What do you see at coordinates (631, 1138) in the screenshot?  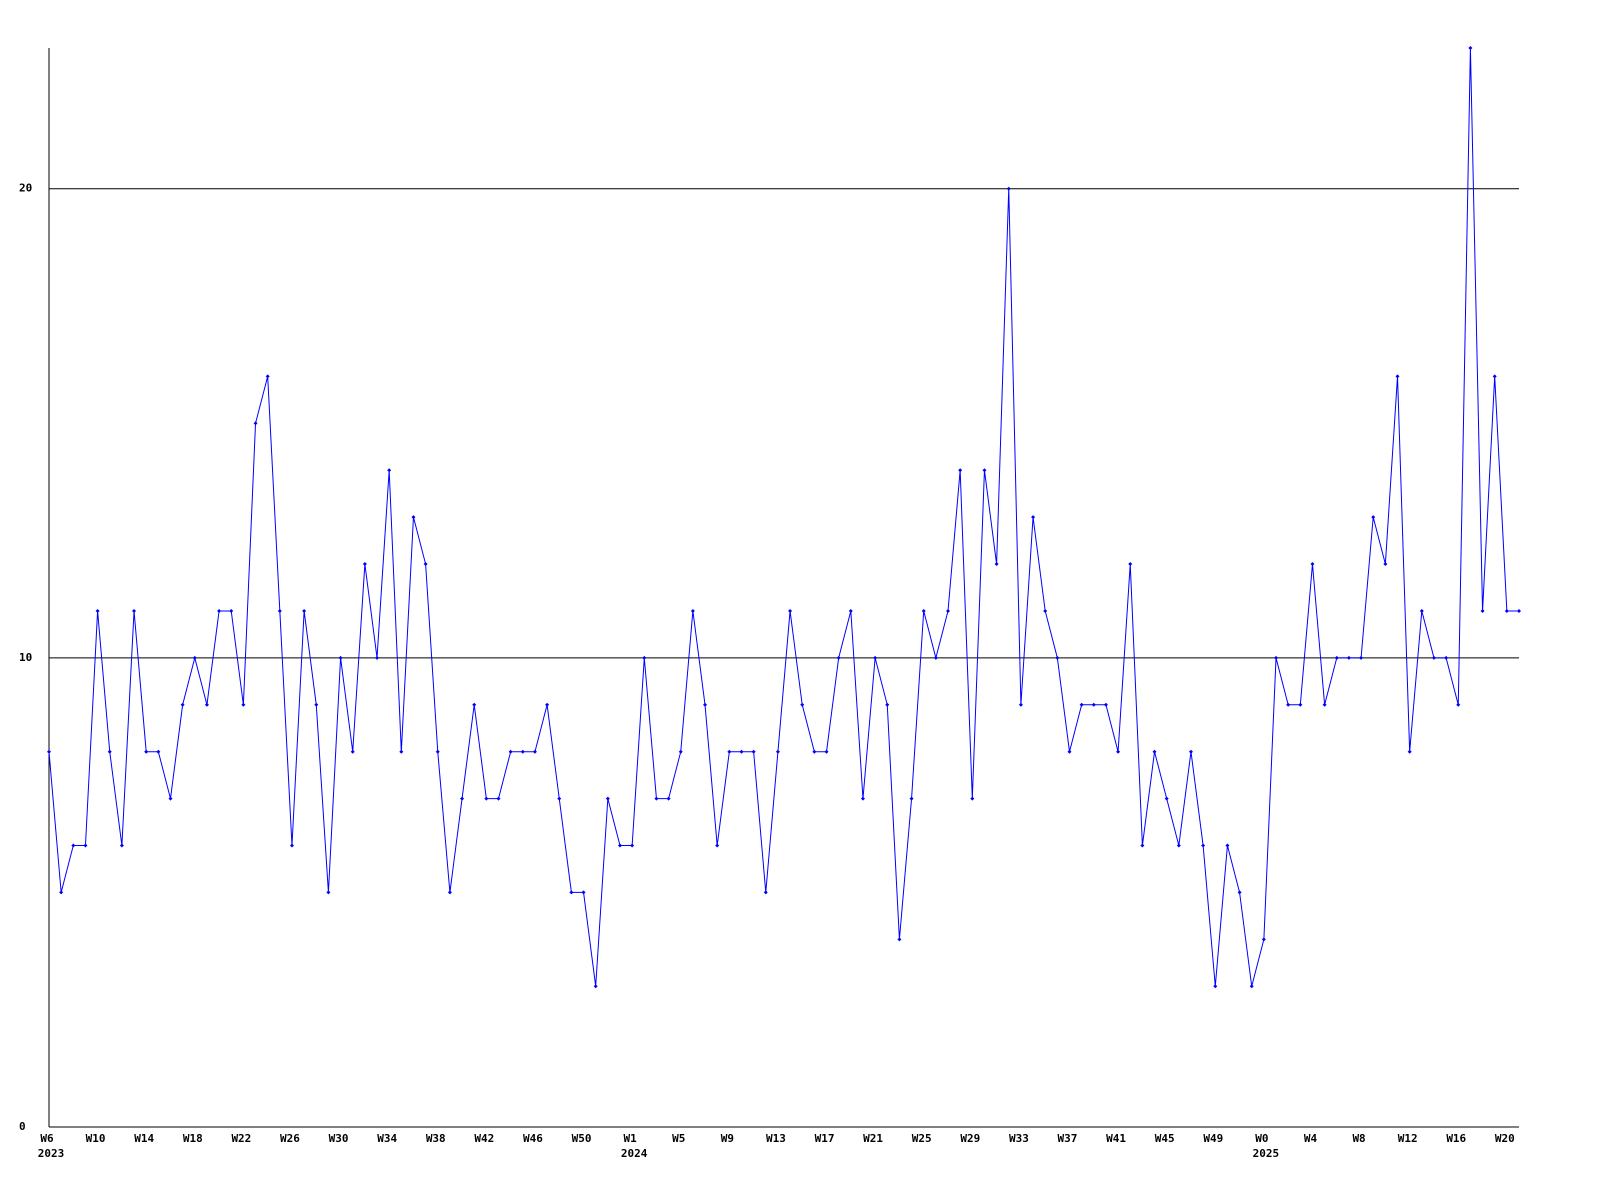 I see `x-tick-label: W1` at bounding box center [631, 1138].